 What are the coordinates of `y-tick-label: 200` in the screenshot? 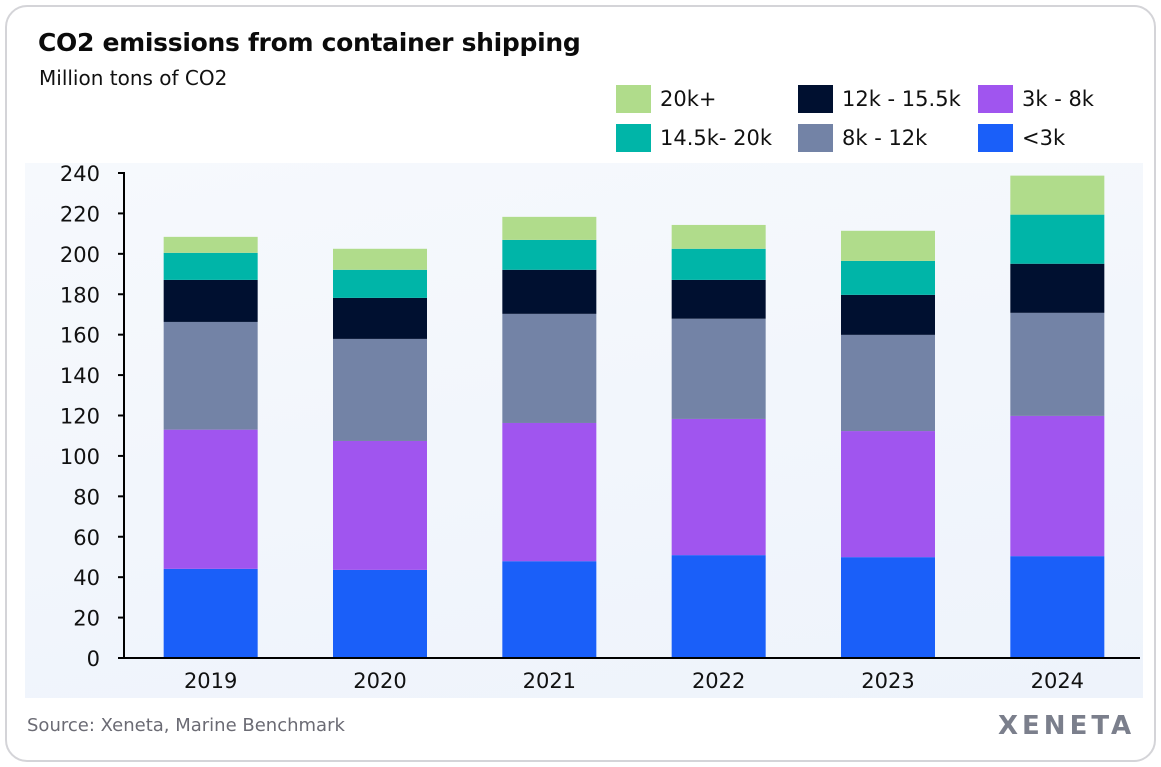 It's located at (80, 255).